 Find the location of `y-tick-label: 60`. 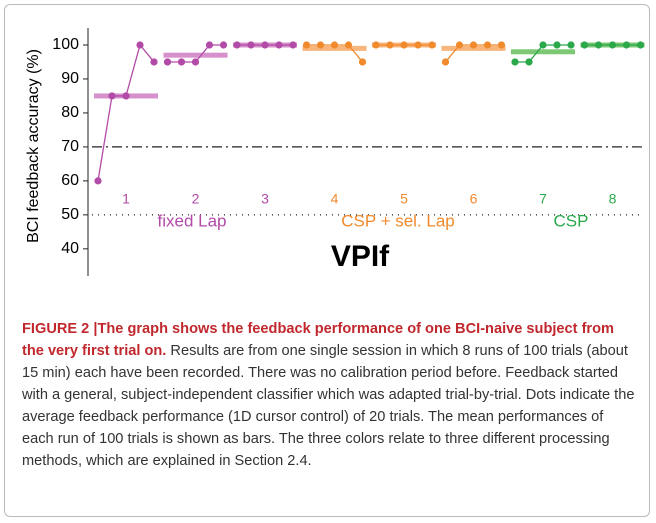

y-tick-label: 60 is located at coordinates (70, 180).